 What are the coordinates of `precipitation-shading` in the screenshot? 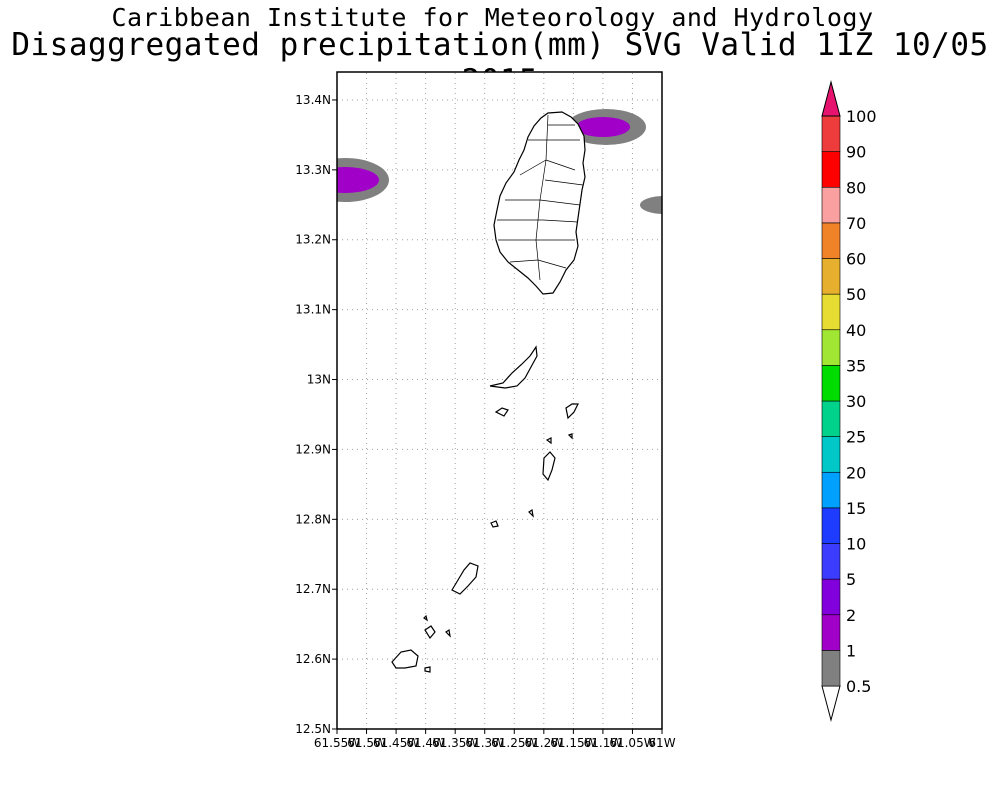 It's located at (499, 161).